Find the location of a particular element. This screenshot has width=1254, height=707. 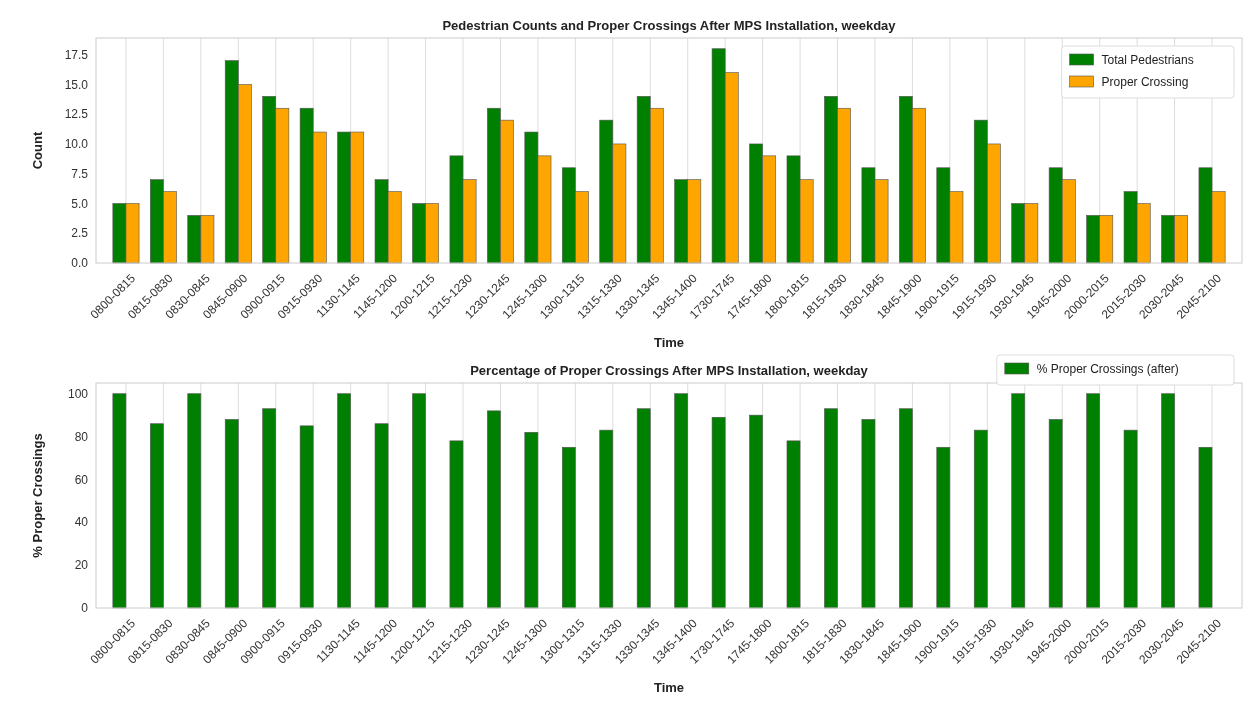

y-tick-label: 2.5 is located at coordinates (80, 233).